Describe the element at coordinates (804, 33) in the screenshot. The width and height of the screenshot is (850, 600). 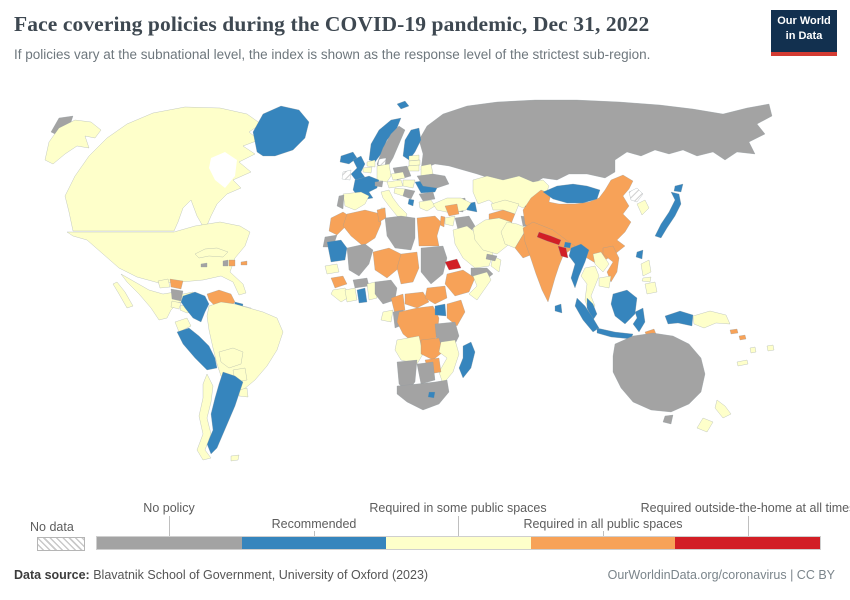
I see `owid-logo: Our World in Data` at that location.